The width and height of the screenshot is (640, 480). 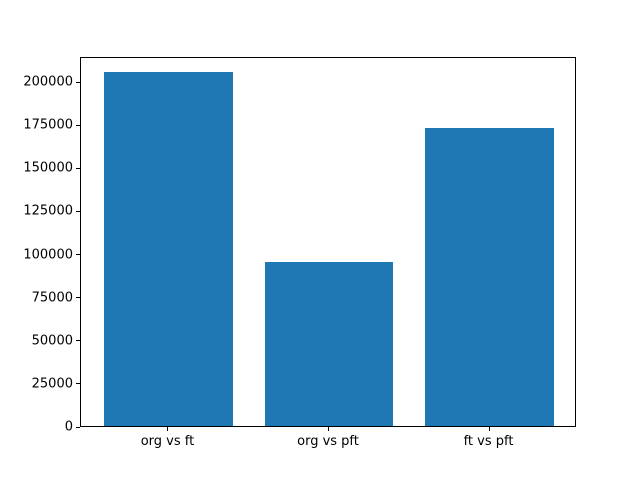 I want to click on y-tick-label: 75000, so click(x=52, y=298).